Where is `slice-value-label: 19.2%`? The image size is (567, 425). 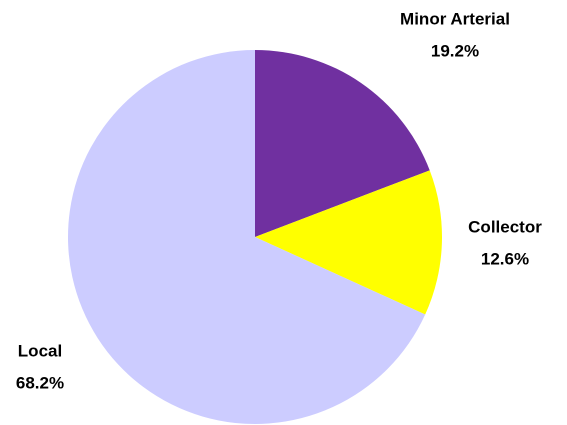 slice-value-label: 19.2% is located at coordinates (455, 50).